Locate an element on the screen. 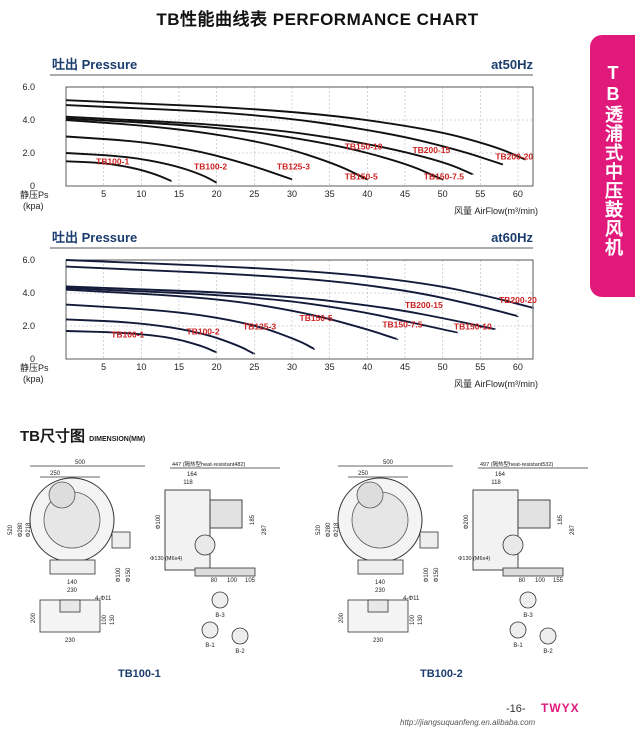 The image size is (635, 729). x-tick-label: 45 is located at coordinates (405, 194).